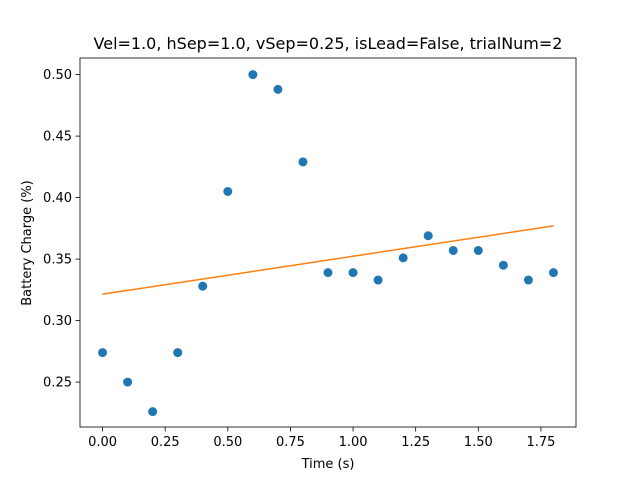 This screenshot has width=640, height=480. Describe the element at coordinates (328, 464) in the screenshot. I see `x-axis-label: Time (s)` at that location.